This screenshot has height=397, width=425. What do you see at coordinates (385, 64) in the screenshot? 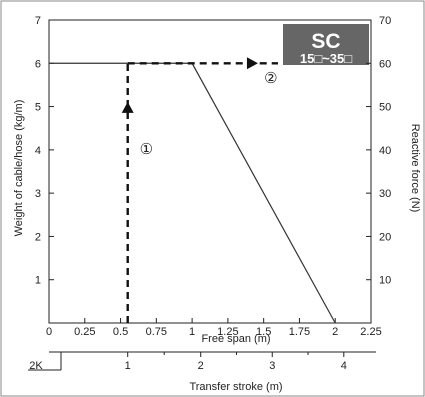
I see `y2-tick-label: 60` at bounding box center [385, 64].